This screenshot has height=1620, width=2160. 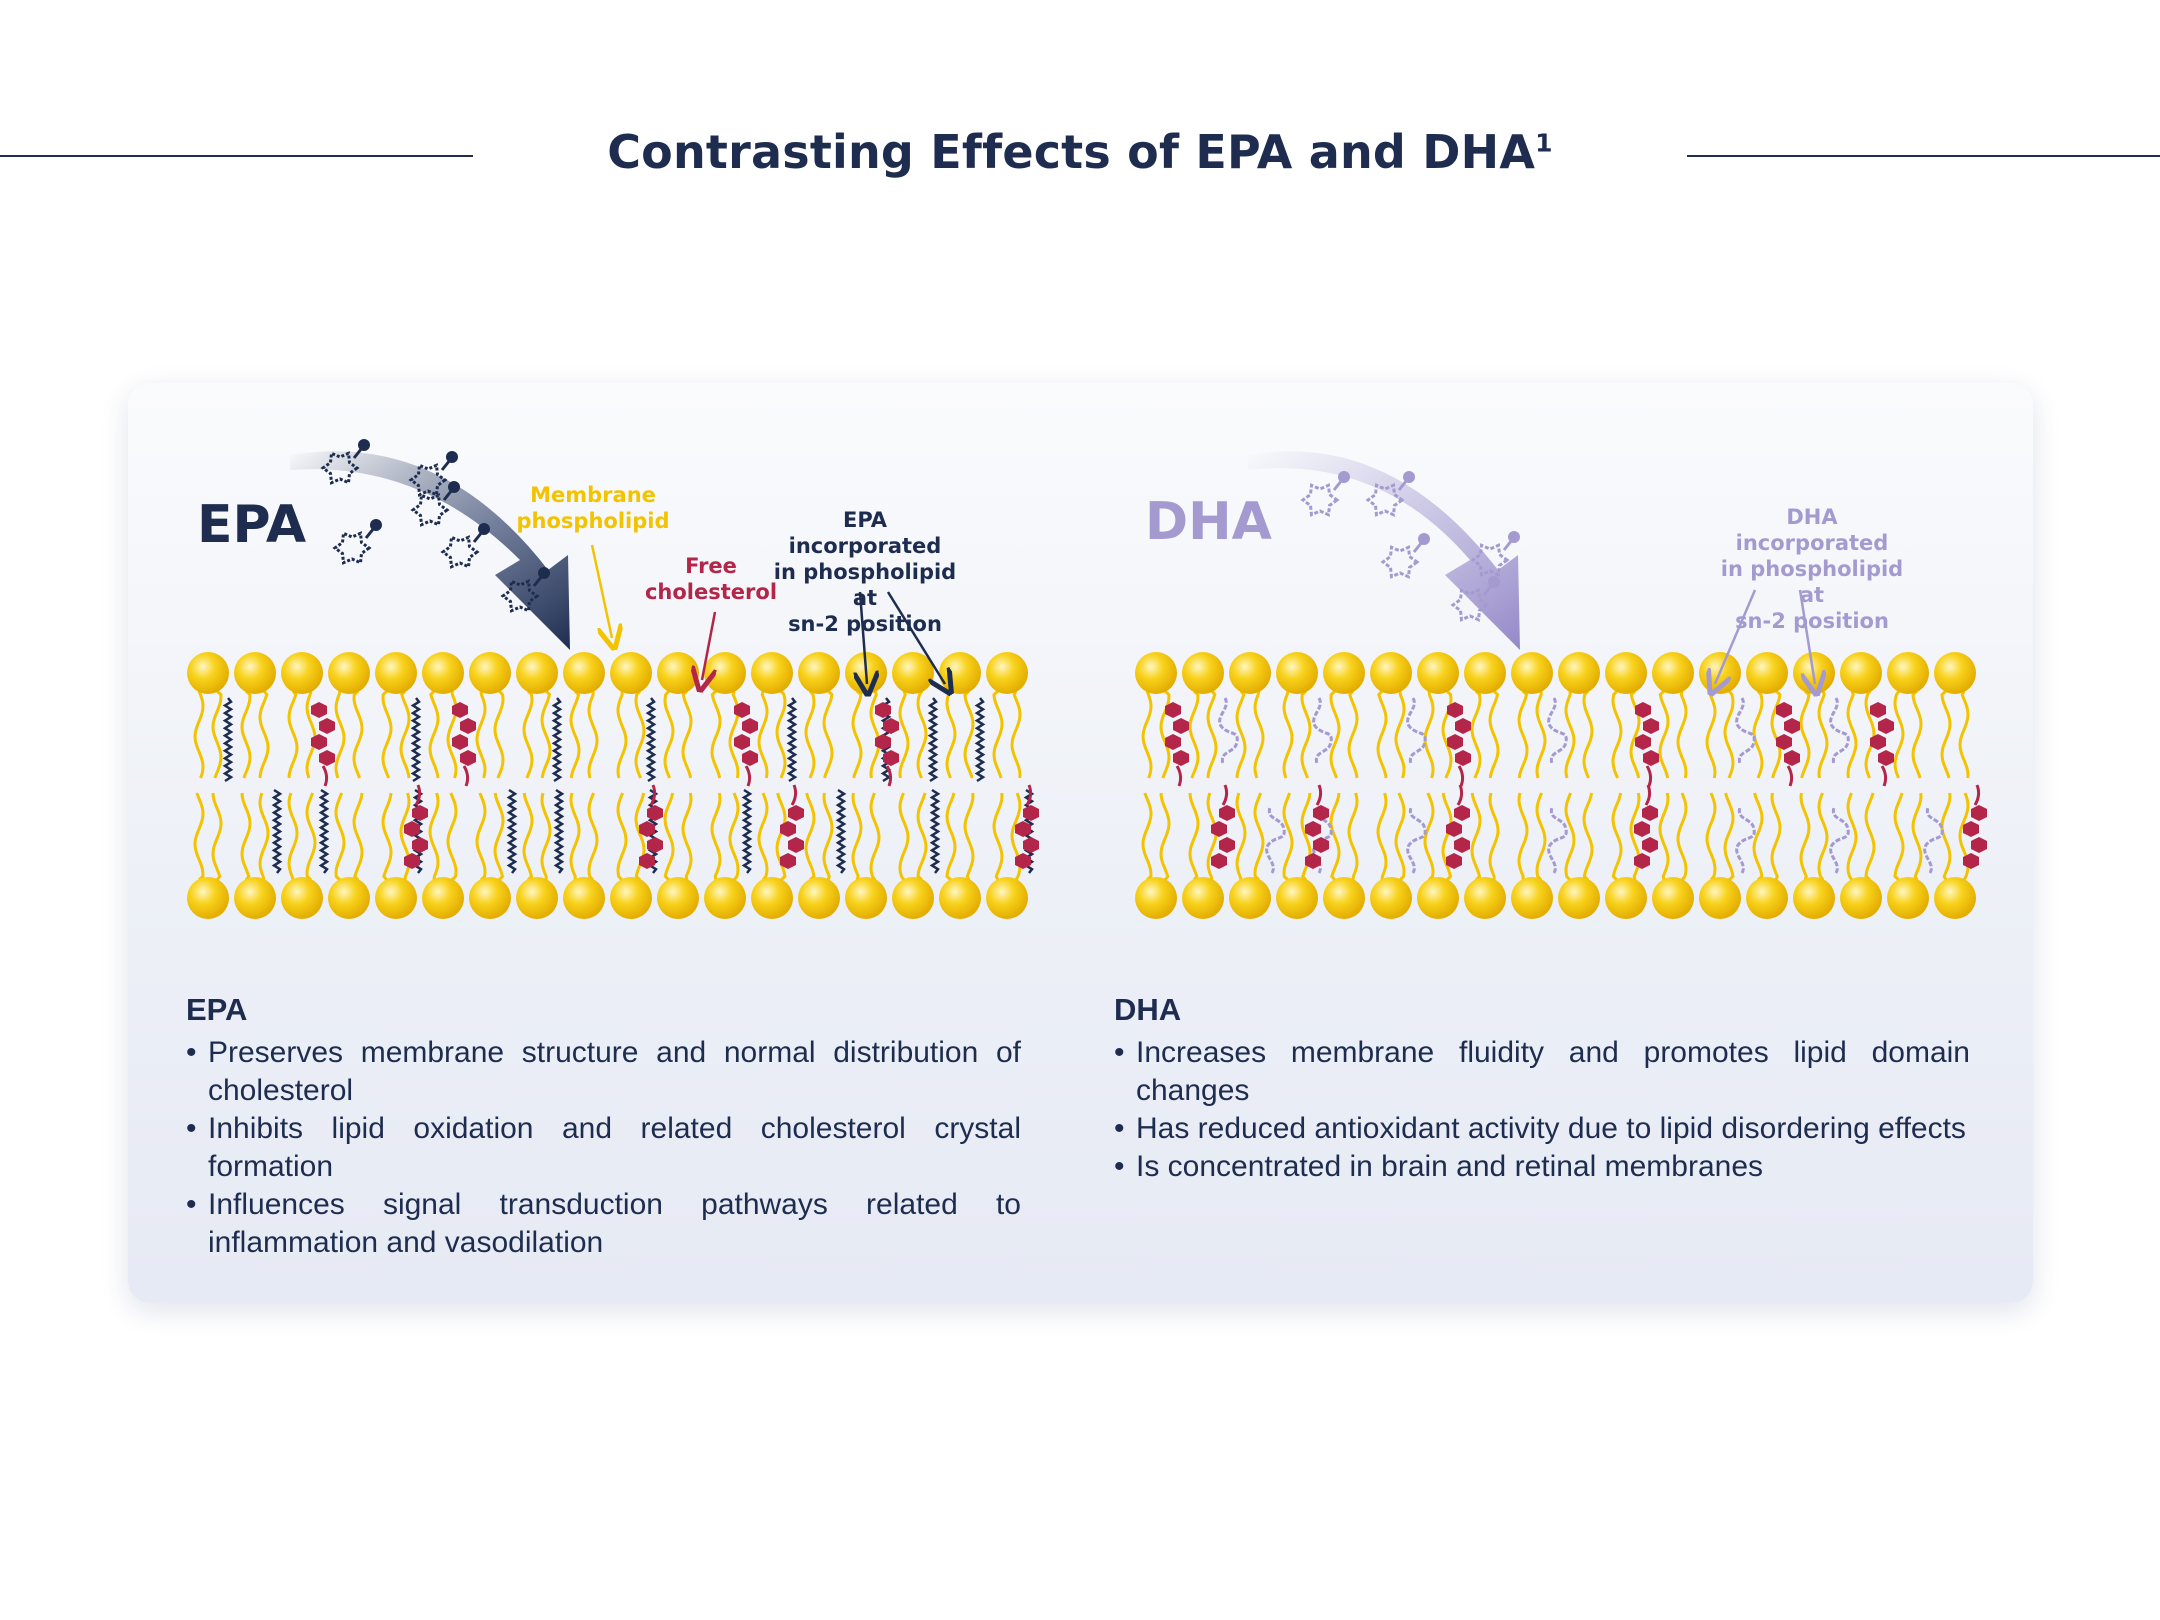 I want to click on epa-free-molecules, so click(x=435, y=526).